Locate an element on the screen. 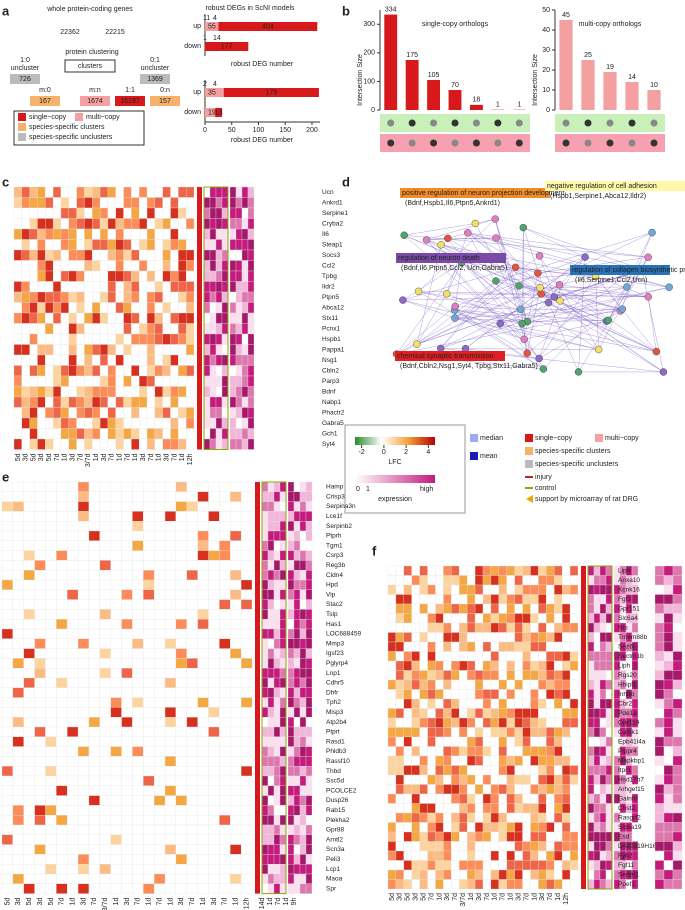 This screenshot has width=685, height=910. gene: Lce1f is located at coordinates (334, 516).